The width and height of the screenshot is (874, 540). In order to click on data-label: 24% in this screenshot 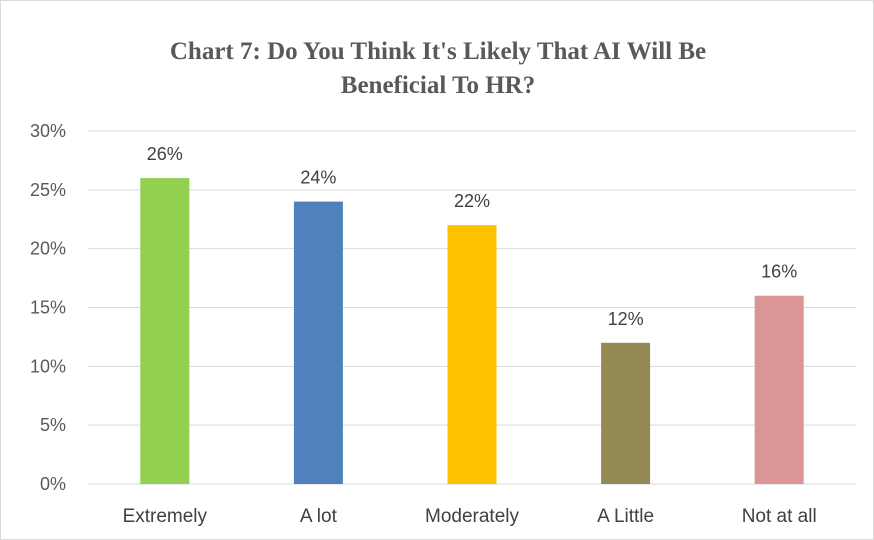, I will do `click(318, 178)`.